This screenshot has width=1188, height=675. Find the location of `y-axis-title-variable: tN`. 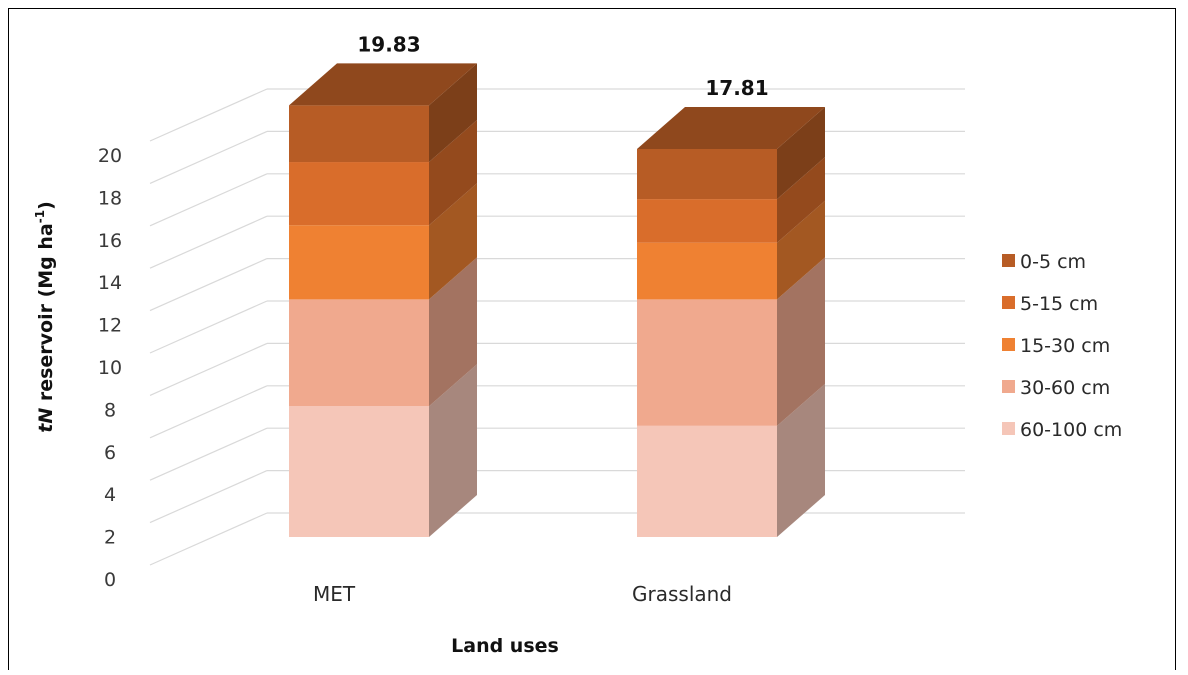

y-axis-title-variable: tN is located at coordinates (46, 420).